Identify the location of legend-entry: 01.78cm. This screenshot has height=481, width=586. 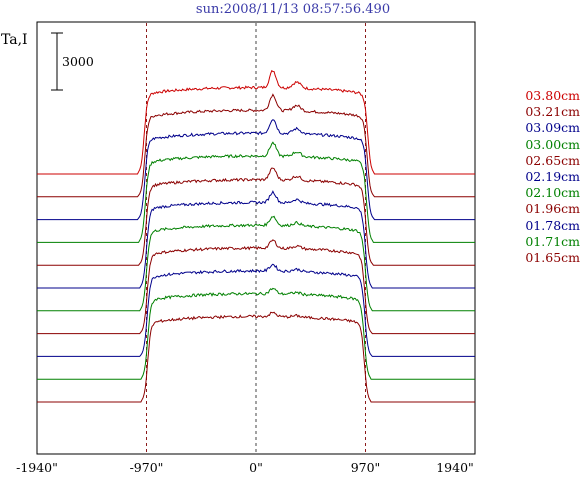
(552, 225).